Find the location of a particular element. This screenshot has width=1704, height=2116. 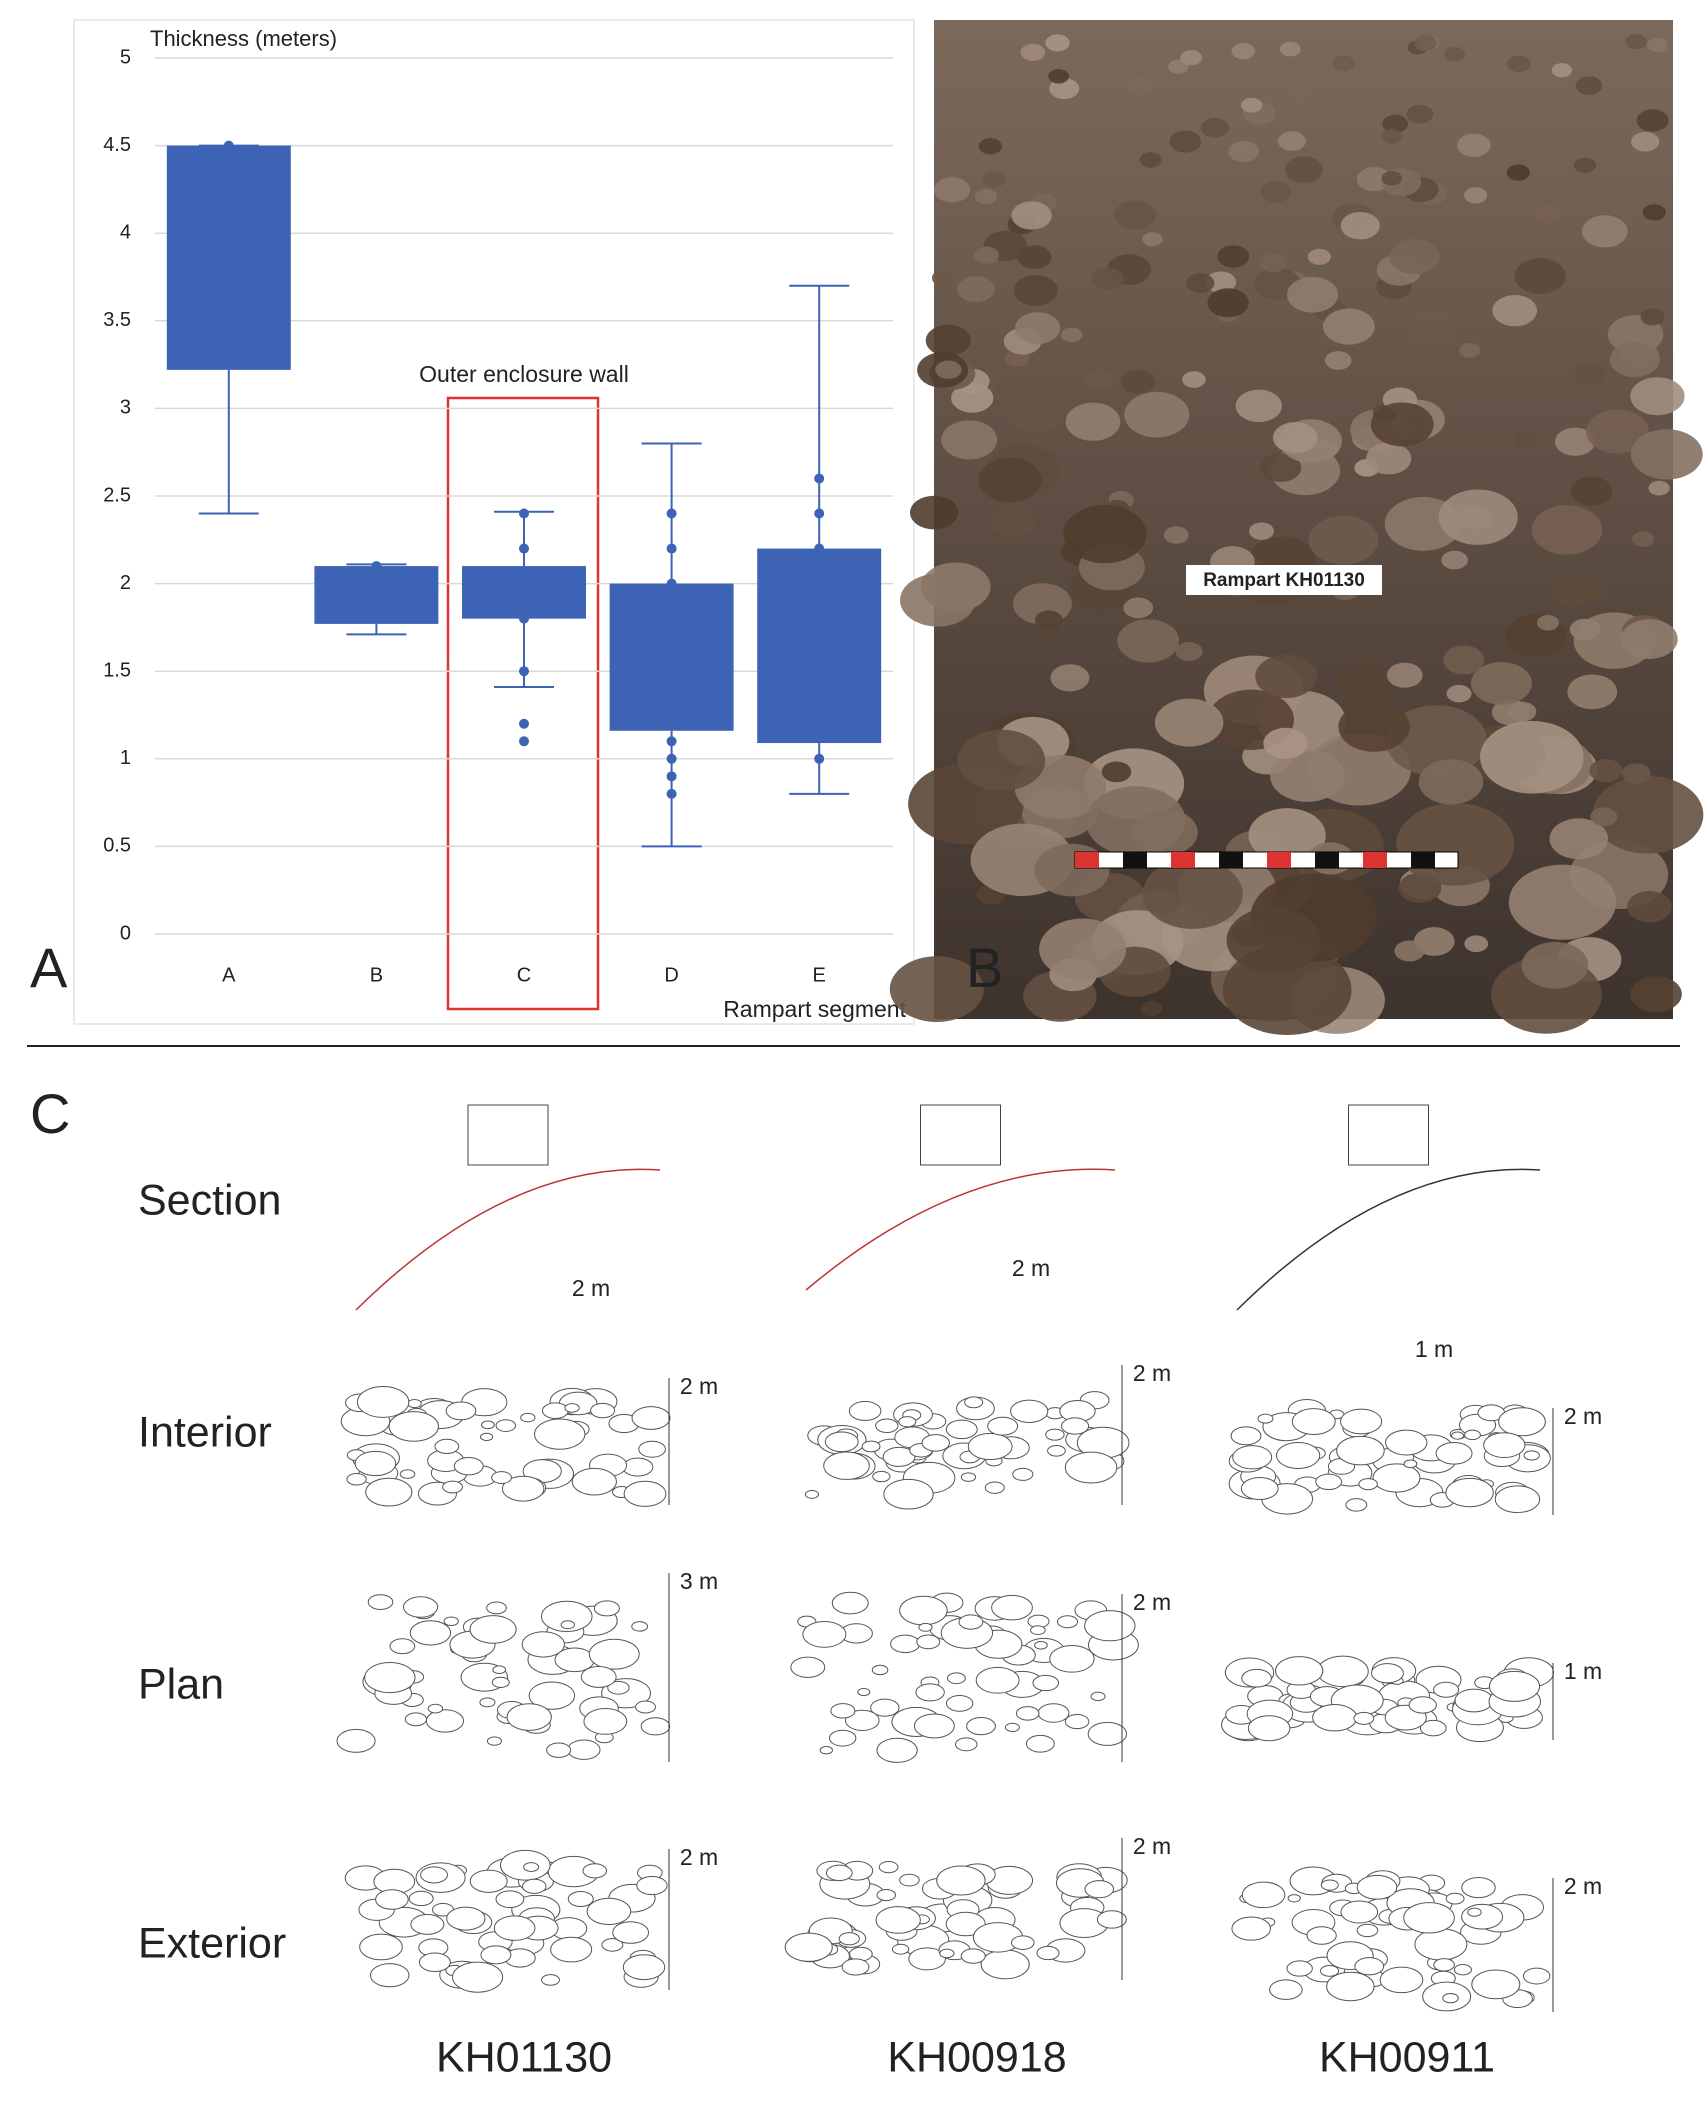

y-tick-label: 5 is located at coordinates (125, 57).